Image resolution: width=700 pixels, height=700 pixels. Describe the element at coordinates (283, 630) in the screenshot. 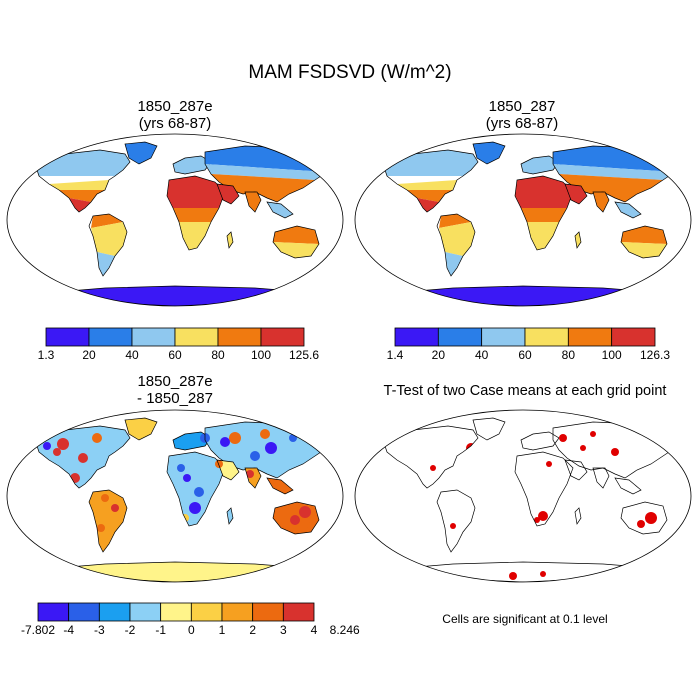

I see `colorbar-tick-label: 3` at that location.